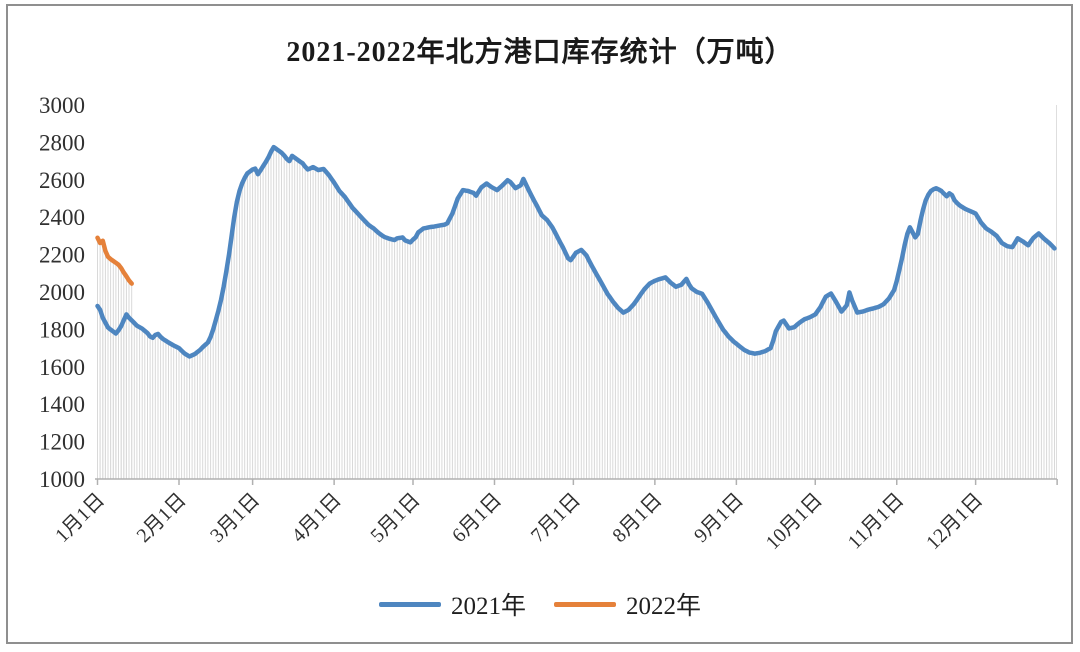  Describe the element at coordinates (477, 518) in the screenshot. I see `x-axis-label: 6月1日` at that location.